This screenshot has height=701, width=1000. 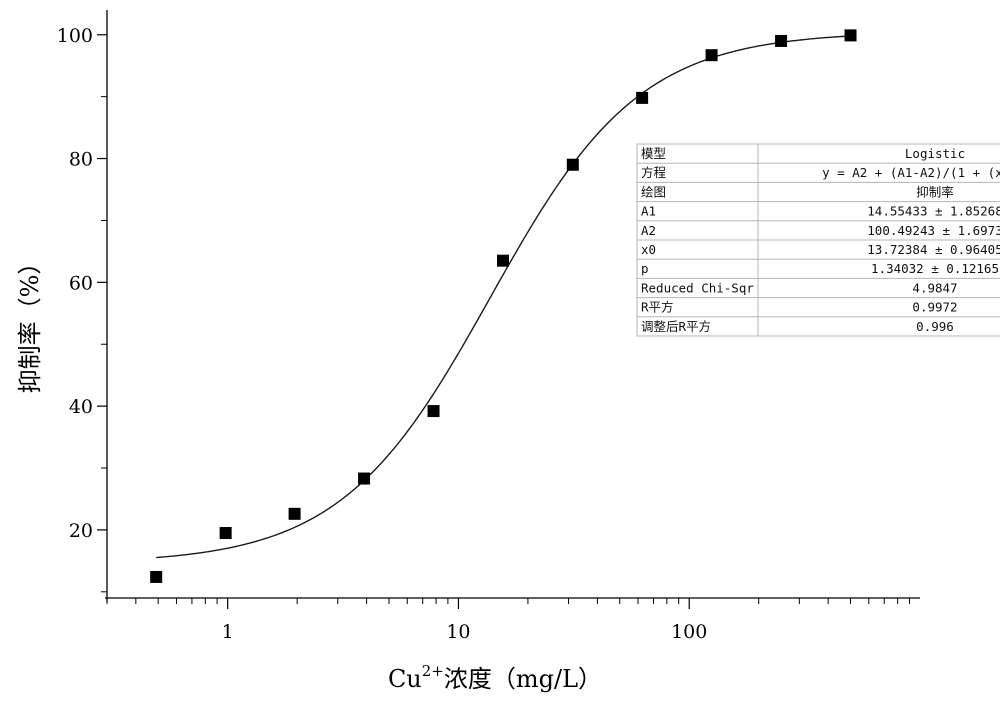 I want to click on fit-table-value: 14.55433 ± 1.85268, so click(x=933, y=211).